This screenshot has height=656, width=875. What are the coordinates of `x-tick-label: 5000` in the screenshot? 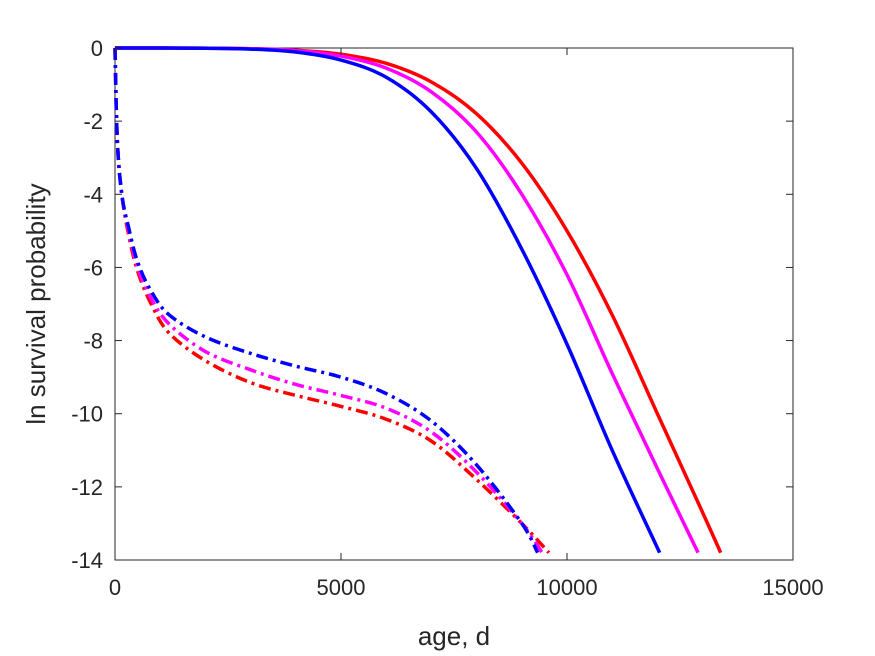 It's located at (341, 587).